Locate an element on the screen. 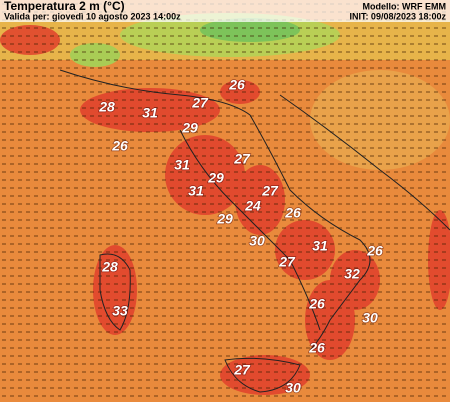 The image size is (450, 402). model: Modello: WRF EMM is located at coordinates (404, 6).